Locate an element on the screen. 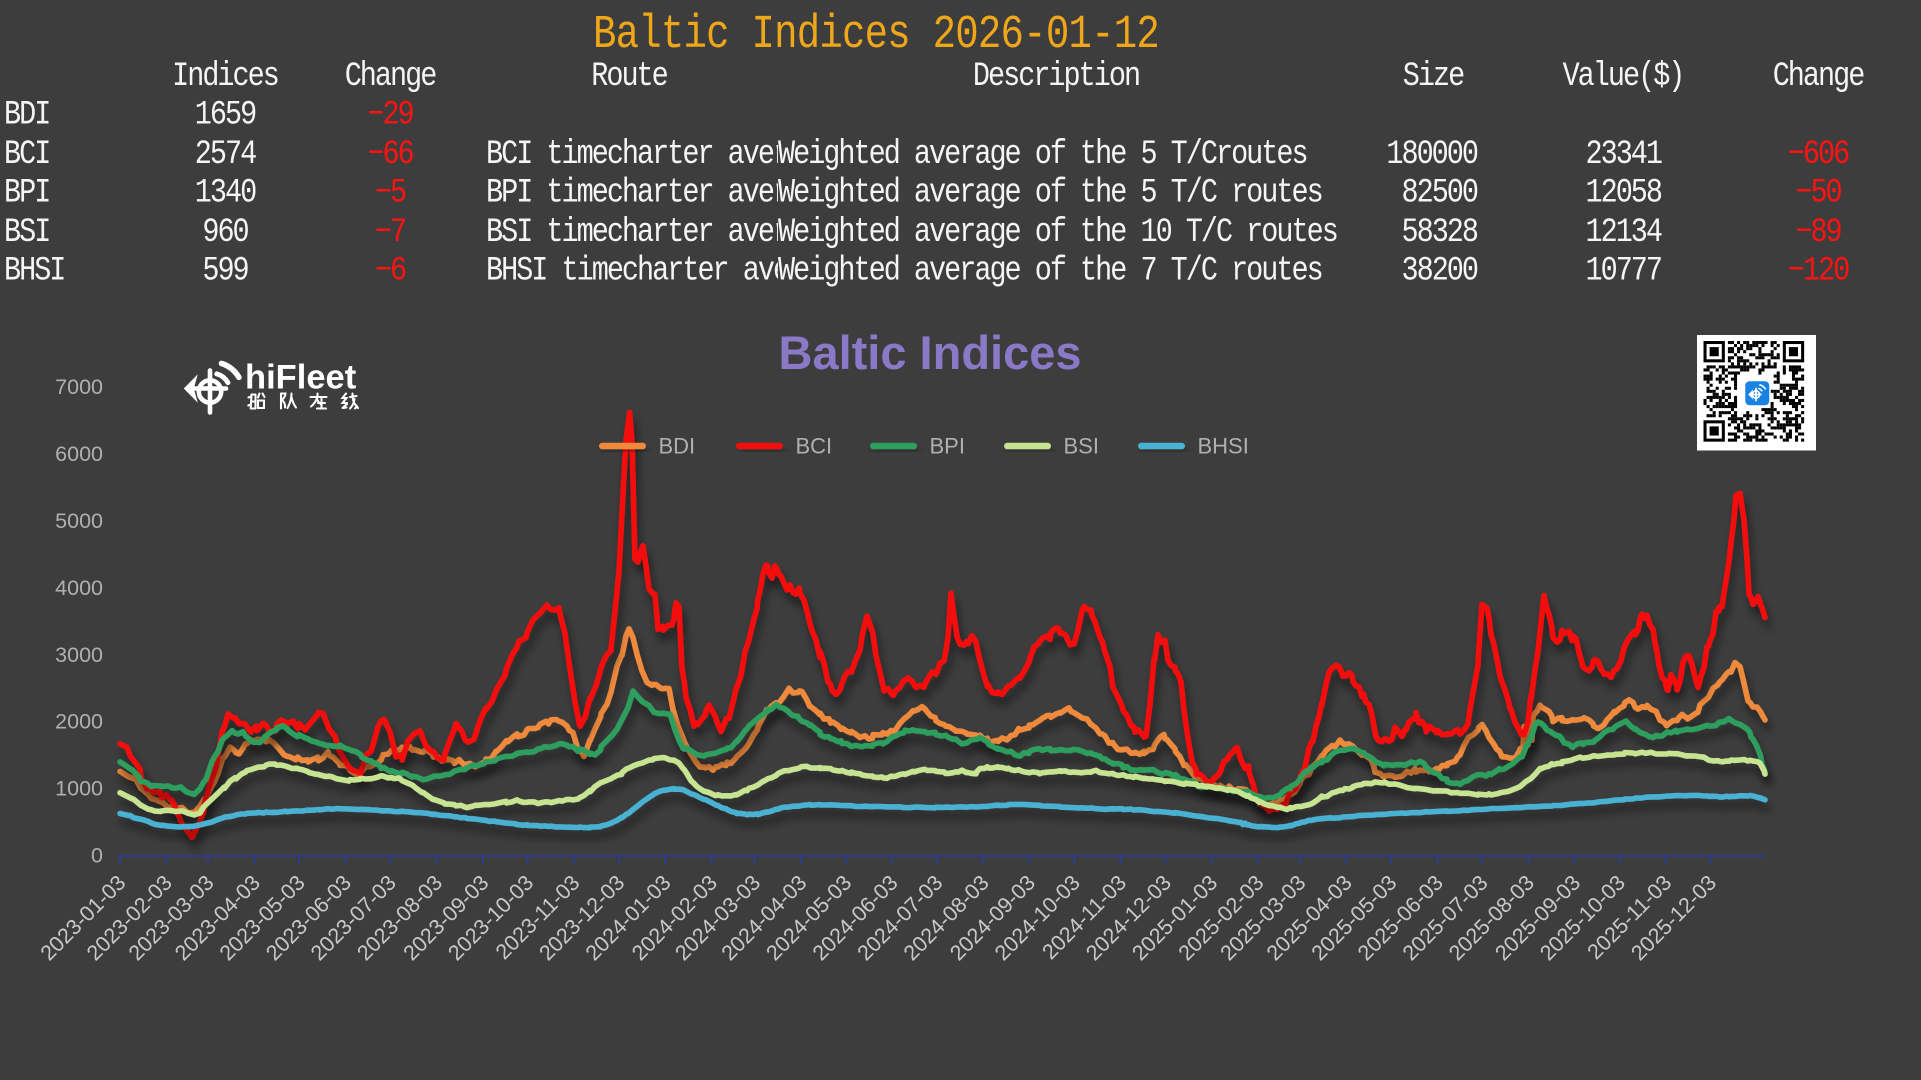  svg-text: 2000 is located at coordinates (79, 722).